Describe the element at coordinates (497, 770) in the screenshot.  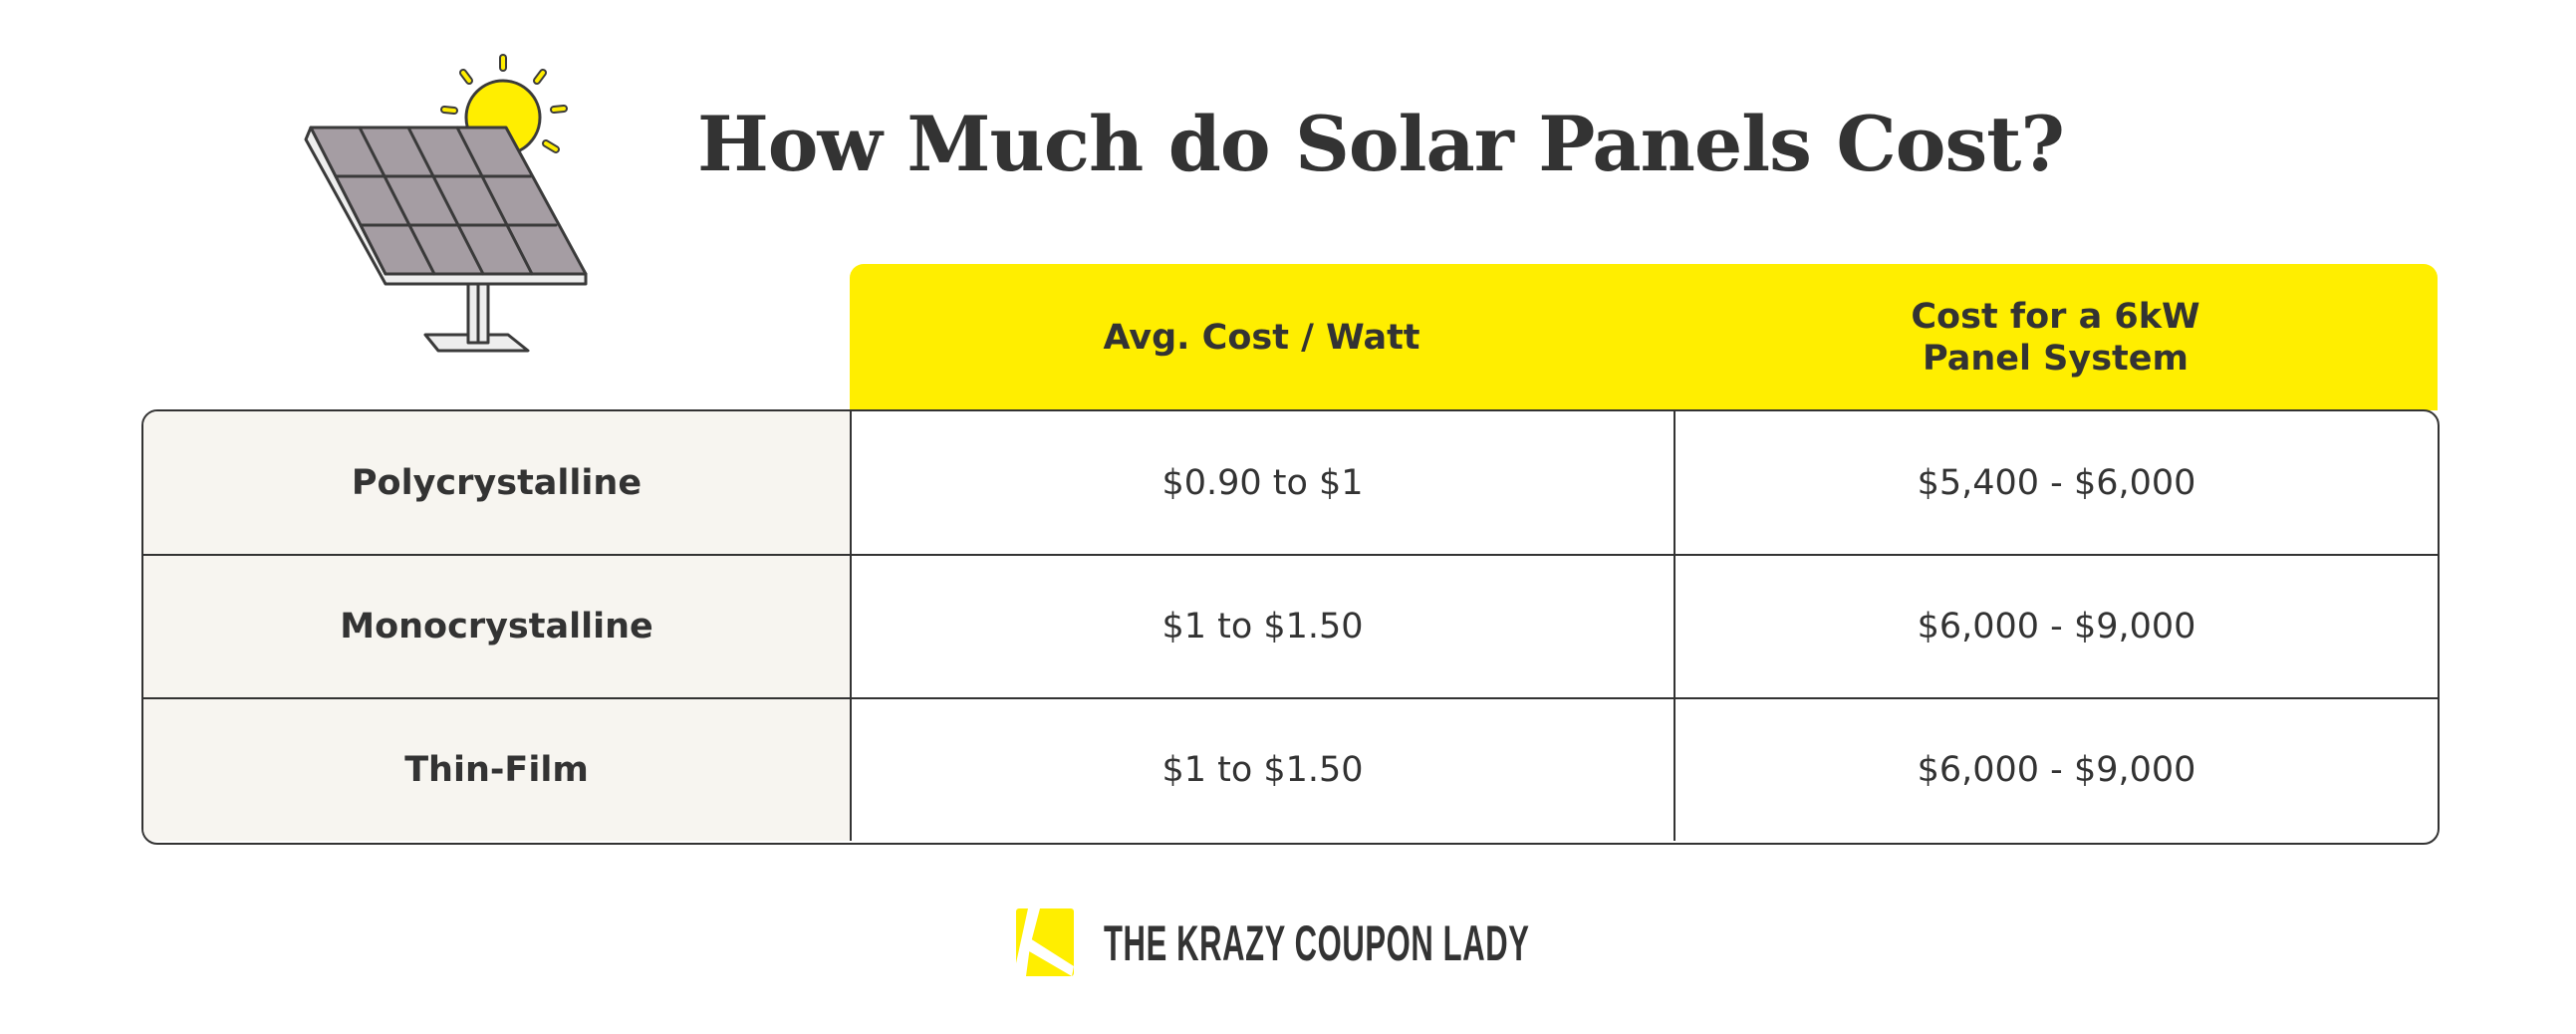
I see `row-header: Thin-Film` at that location.